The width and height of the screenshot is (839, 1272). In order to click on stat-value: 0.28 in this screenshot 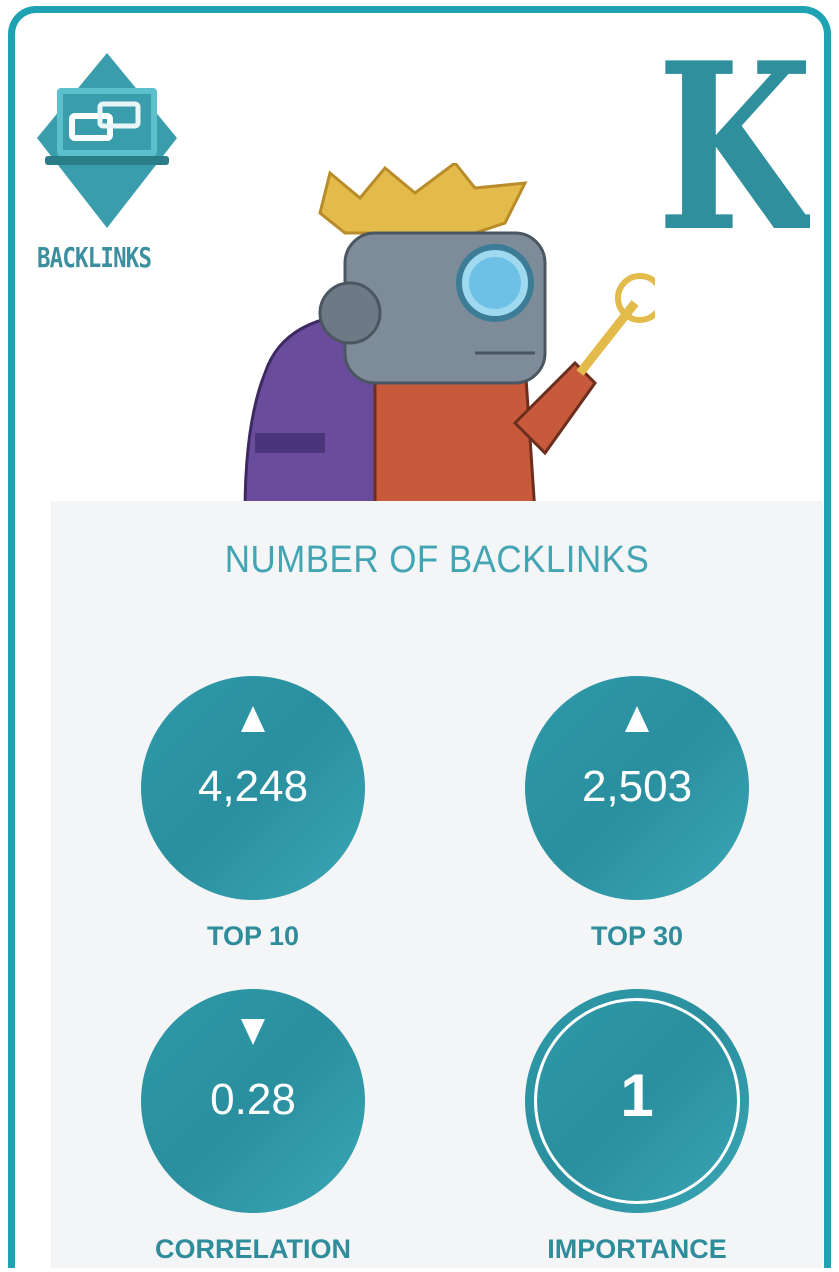, I will do `click(253, 1099)`.